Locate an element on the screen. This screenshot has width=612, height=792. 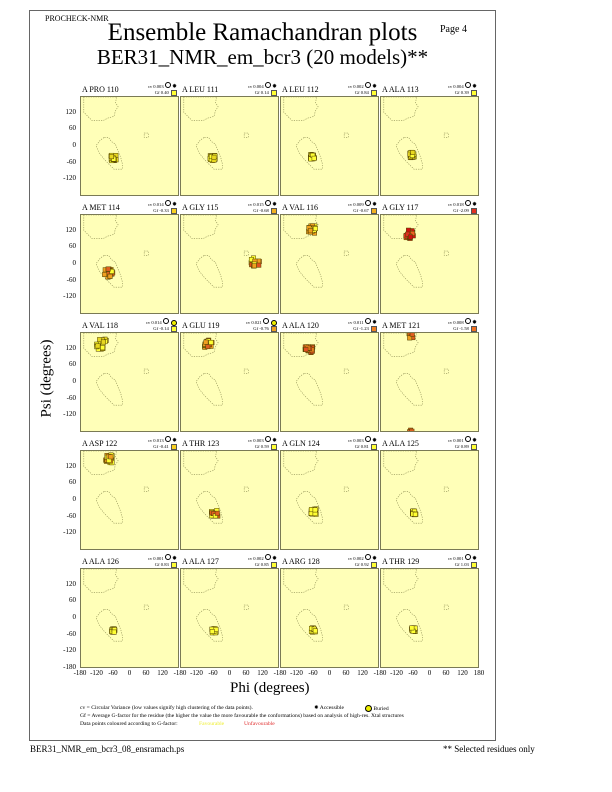
y-tick-label: 0 is located at coordinates (74, 499).